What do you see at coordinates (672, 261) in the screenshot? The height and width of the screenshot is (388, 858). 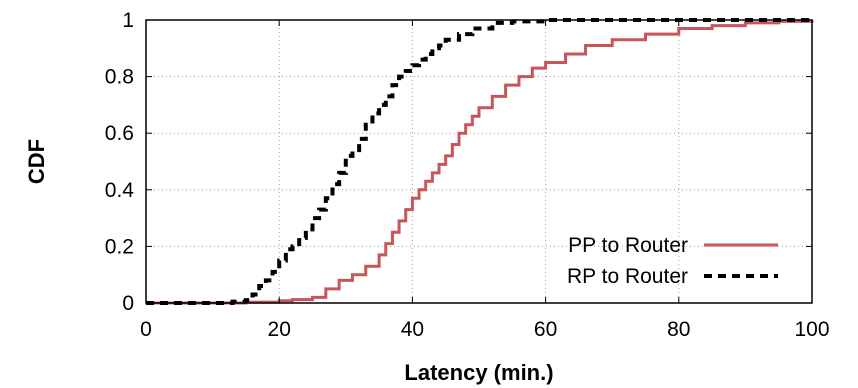 I see `legend: PP to Router RP to Router` at bounding box center [672, 261].